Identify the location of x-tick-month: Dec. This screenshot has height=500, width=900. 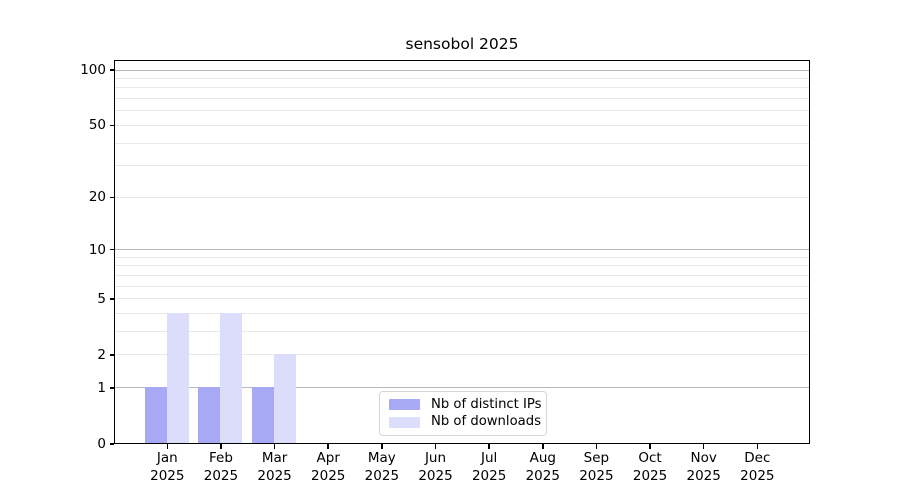
(757, 458).